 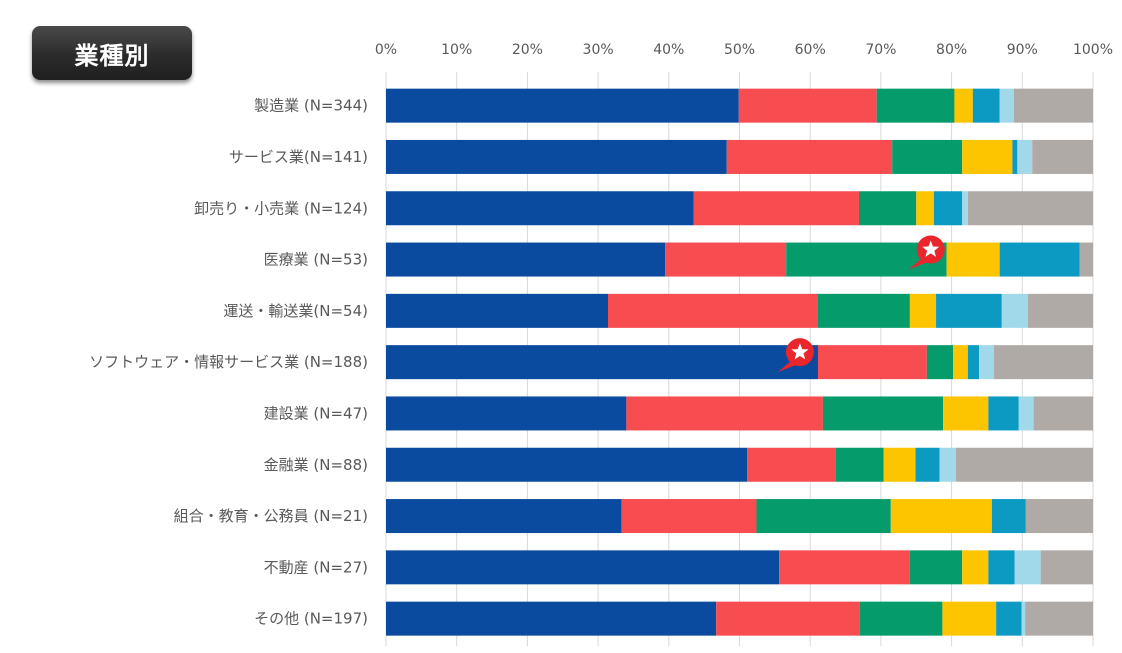 I want to click on category-label: サービス業(N=141), so click(x=298, y=157).